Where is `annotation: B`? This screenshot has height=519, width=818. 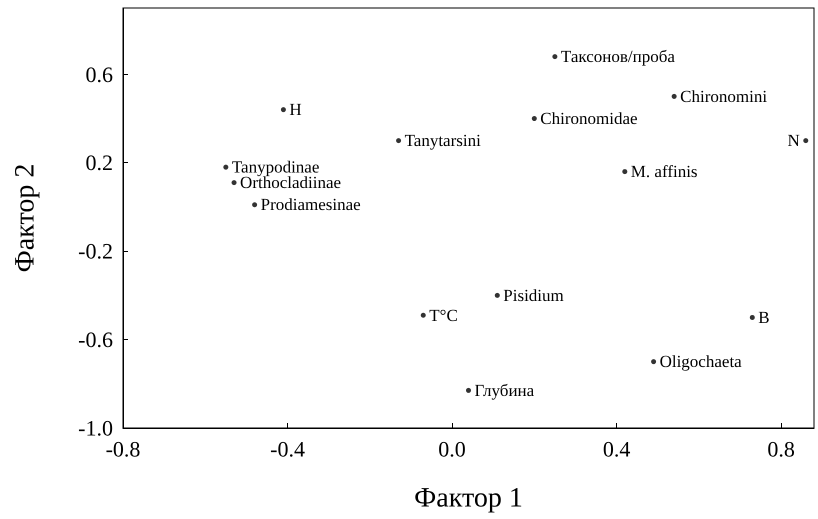
annotation: B is located at coordinates (764, 317).